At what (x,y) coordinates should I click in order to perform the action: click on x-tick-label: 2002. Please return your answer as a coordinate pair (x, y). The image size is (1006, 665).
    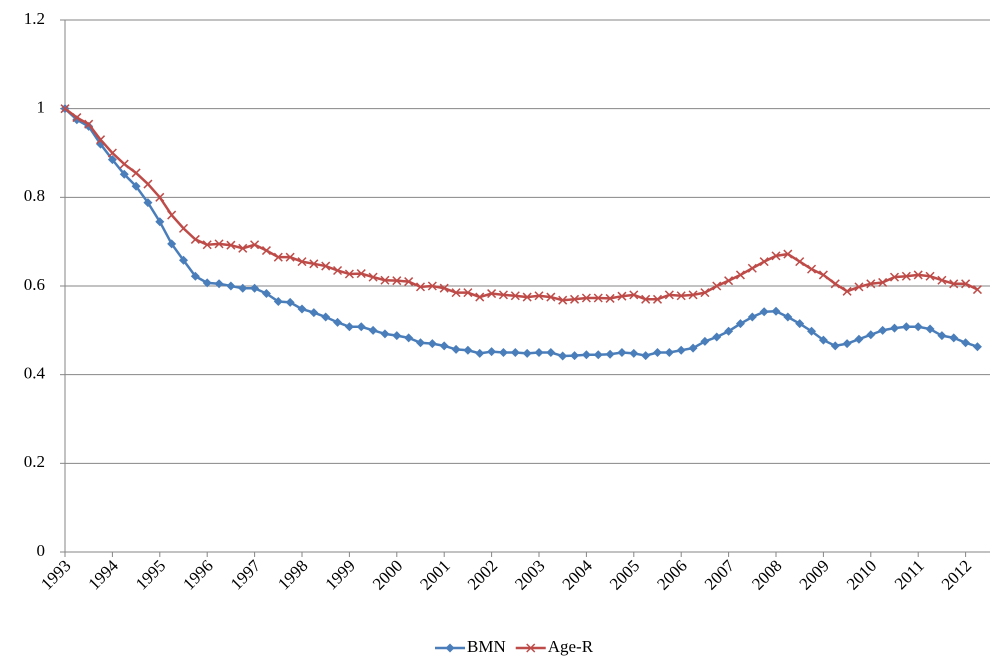
    Looking at the image, I should click on (482, 574).